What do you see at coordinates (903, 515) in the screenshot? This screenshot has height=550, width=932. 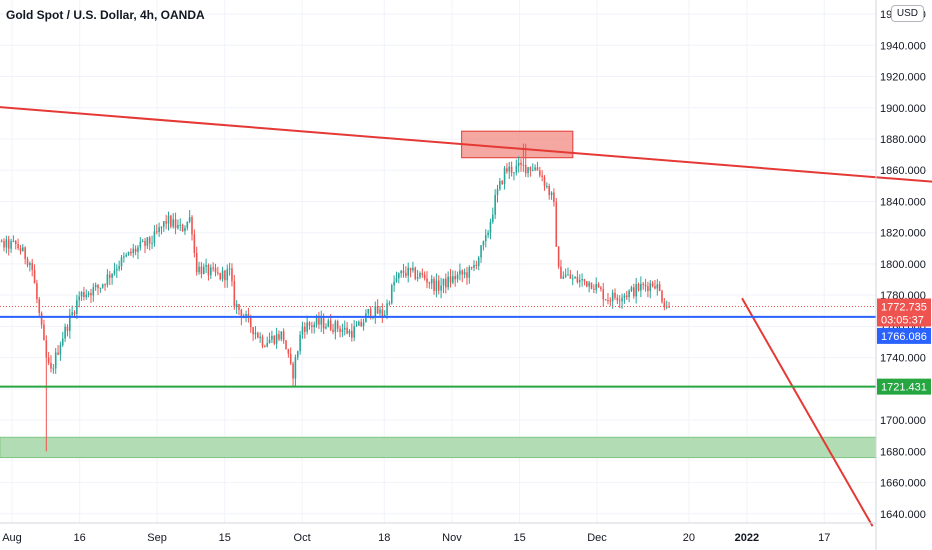 I see `y-tick-label: 1640.000` at bounding box center [903, 515].